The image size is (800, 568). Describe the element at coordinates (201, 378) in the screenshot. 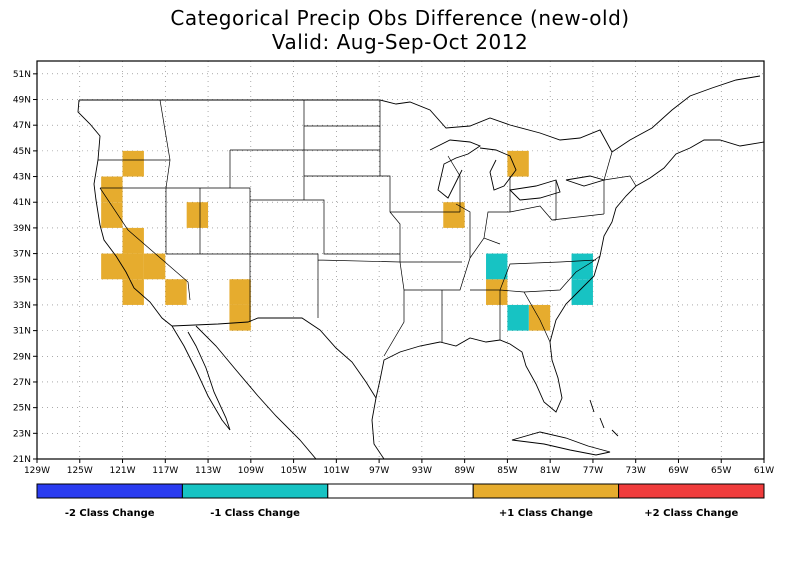

I see `baja-peninsula` at that location.